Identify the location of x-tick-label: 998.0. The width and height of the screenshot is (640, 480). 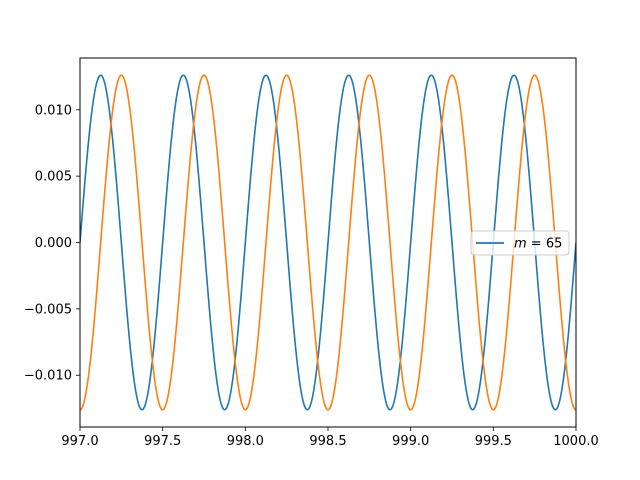
(245, 441).